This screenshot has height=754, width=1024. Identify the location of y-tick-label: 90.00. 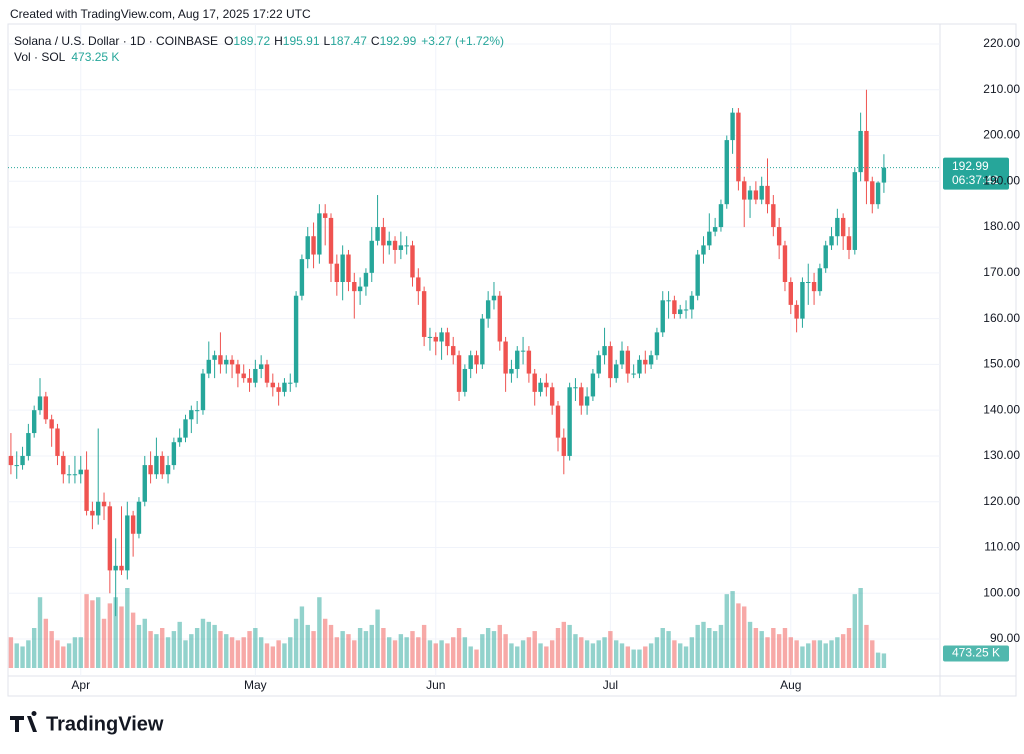
(1005, 638).